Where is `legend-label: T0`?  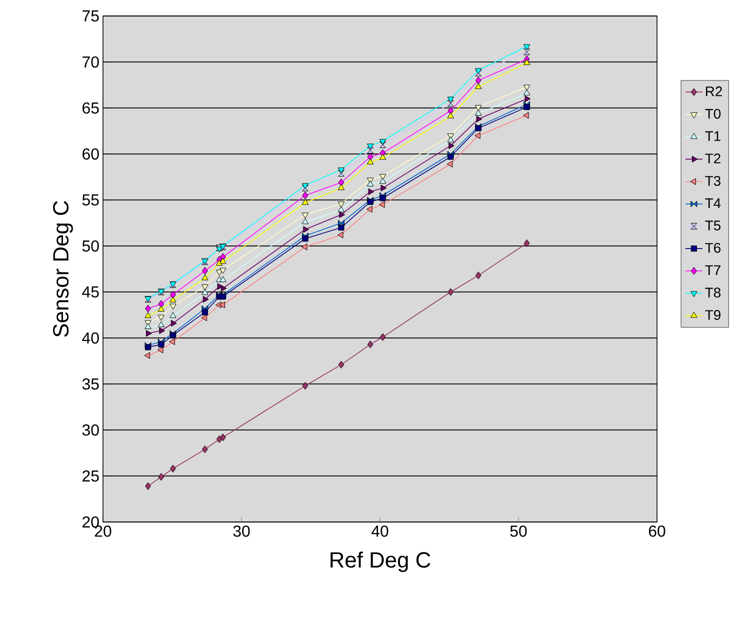 legend-label: T0 is located at coordinates (713, 113).